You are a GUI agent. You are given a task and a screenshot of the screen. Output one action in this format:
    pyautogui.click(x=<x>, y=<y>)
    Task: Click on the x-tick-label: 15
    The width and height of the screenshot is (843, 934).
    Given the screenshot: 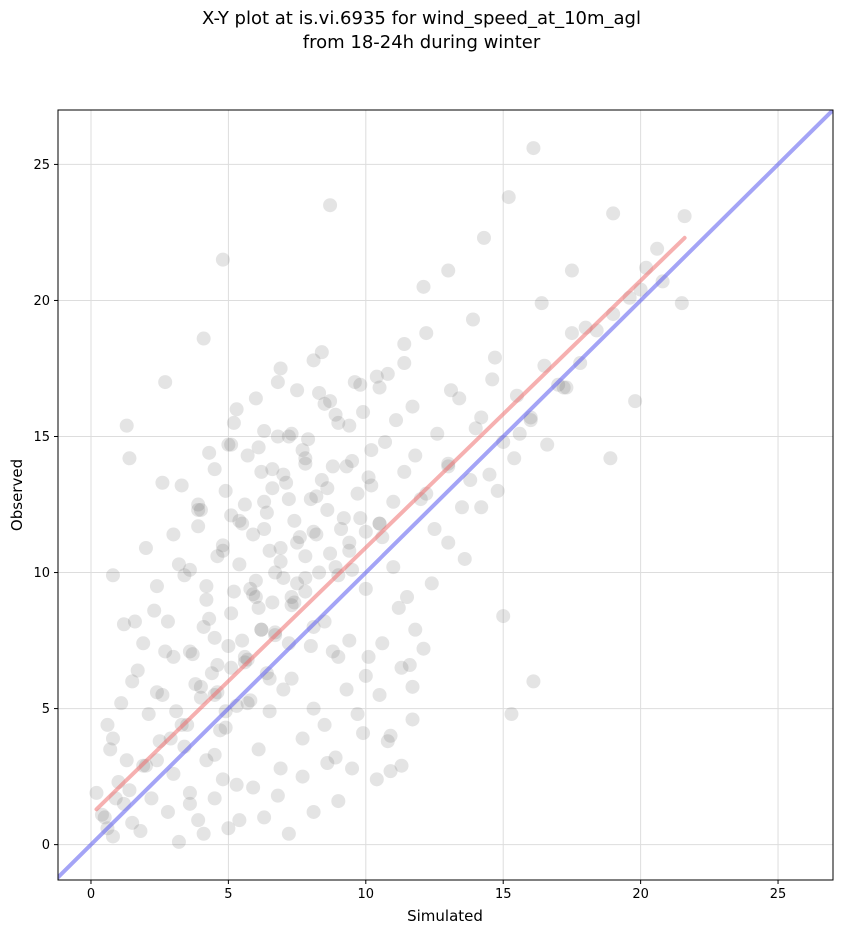 What is the action you would take?
    pyautogui.click(x=503, y=894)
    